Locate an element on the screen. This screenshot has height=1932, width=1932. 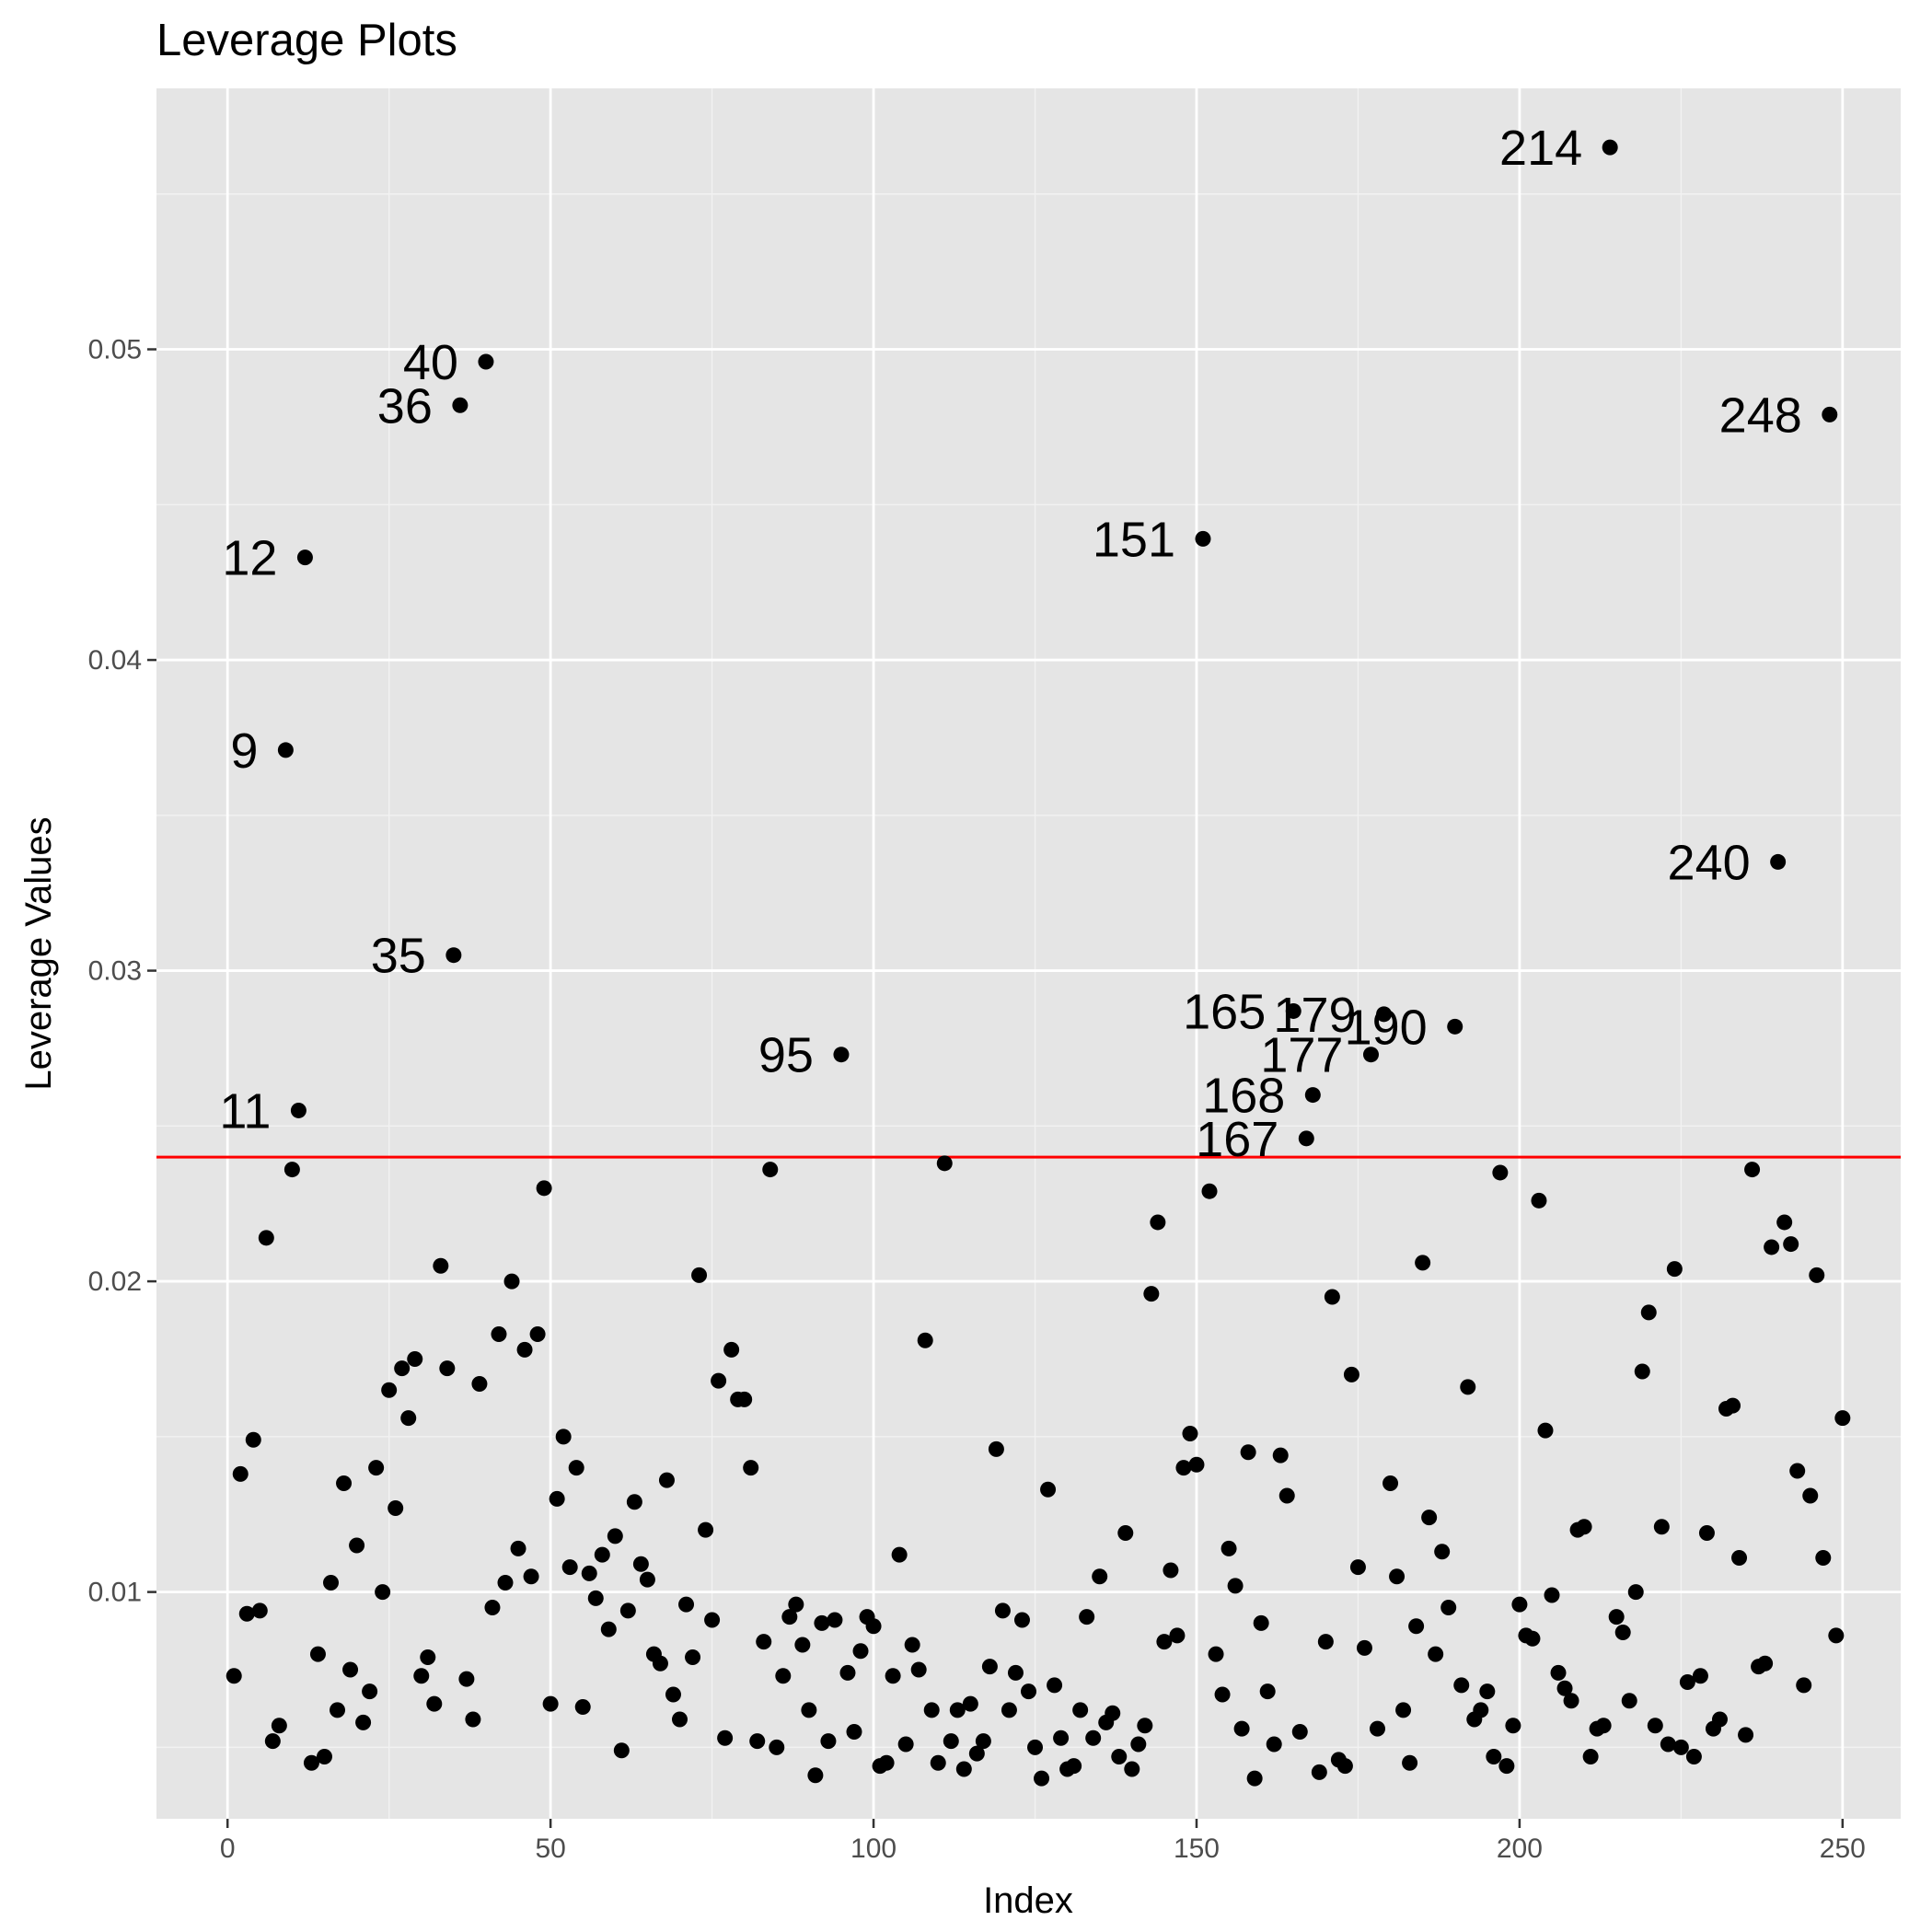
chart-title: Leverage Plots is located at coordinates (307, 40).